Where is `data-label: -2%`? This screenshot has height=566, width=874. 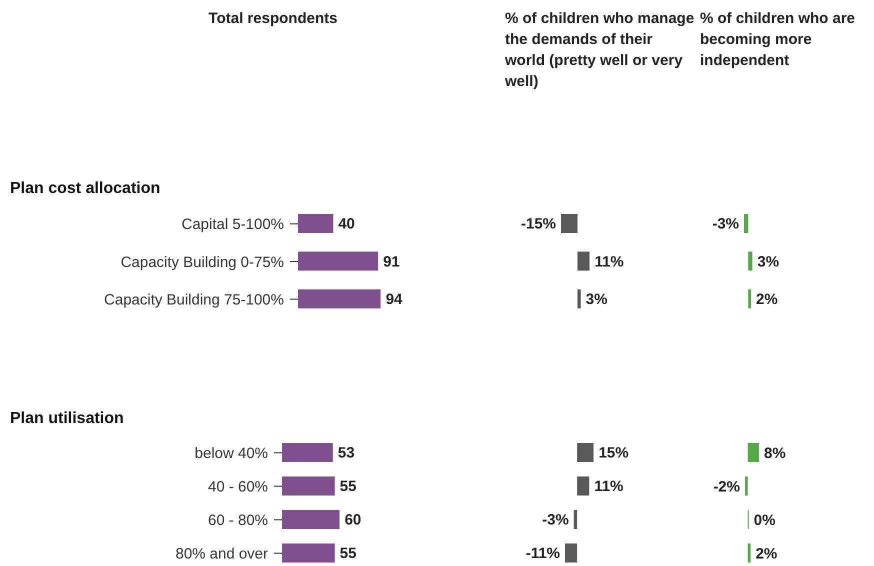 data-label: -2% is located at coordinates (727, 487).